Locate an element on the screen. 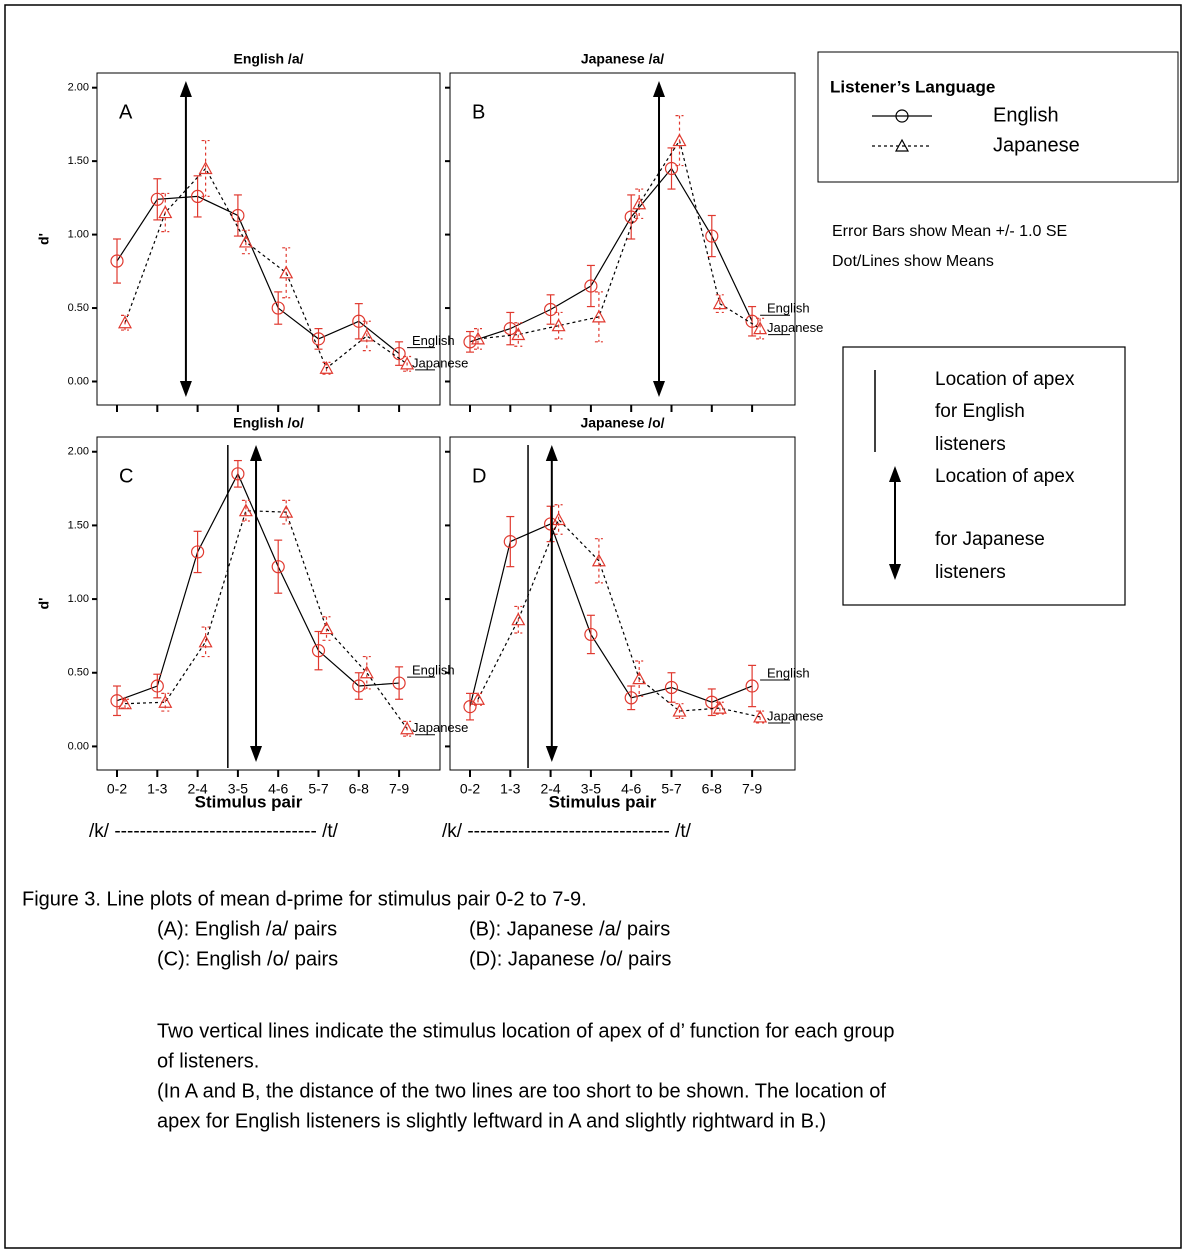  legend-entry: English is located at coordinates (1026, 115).